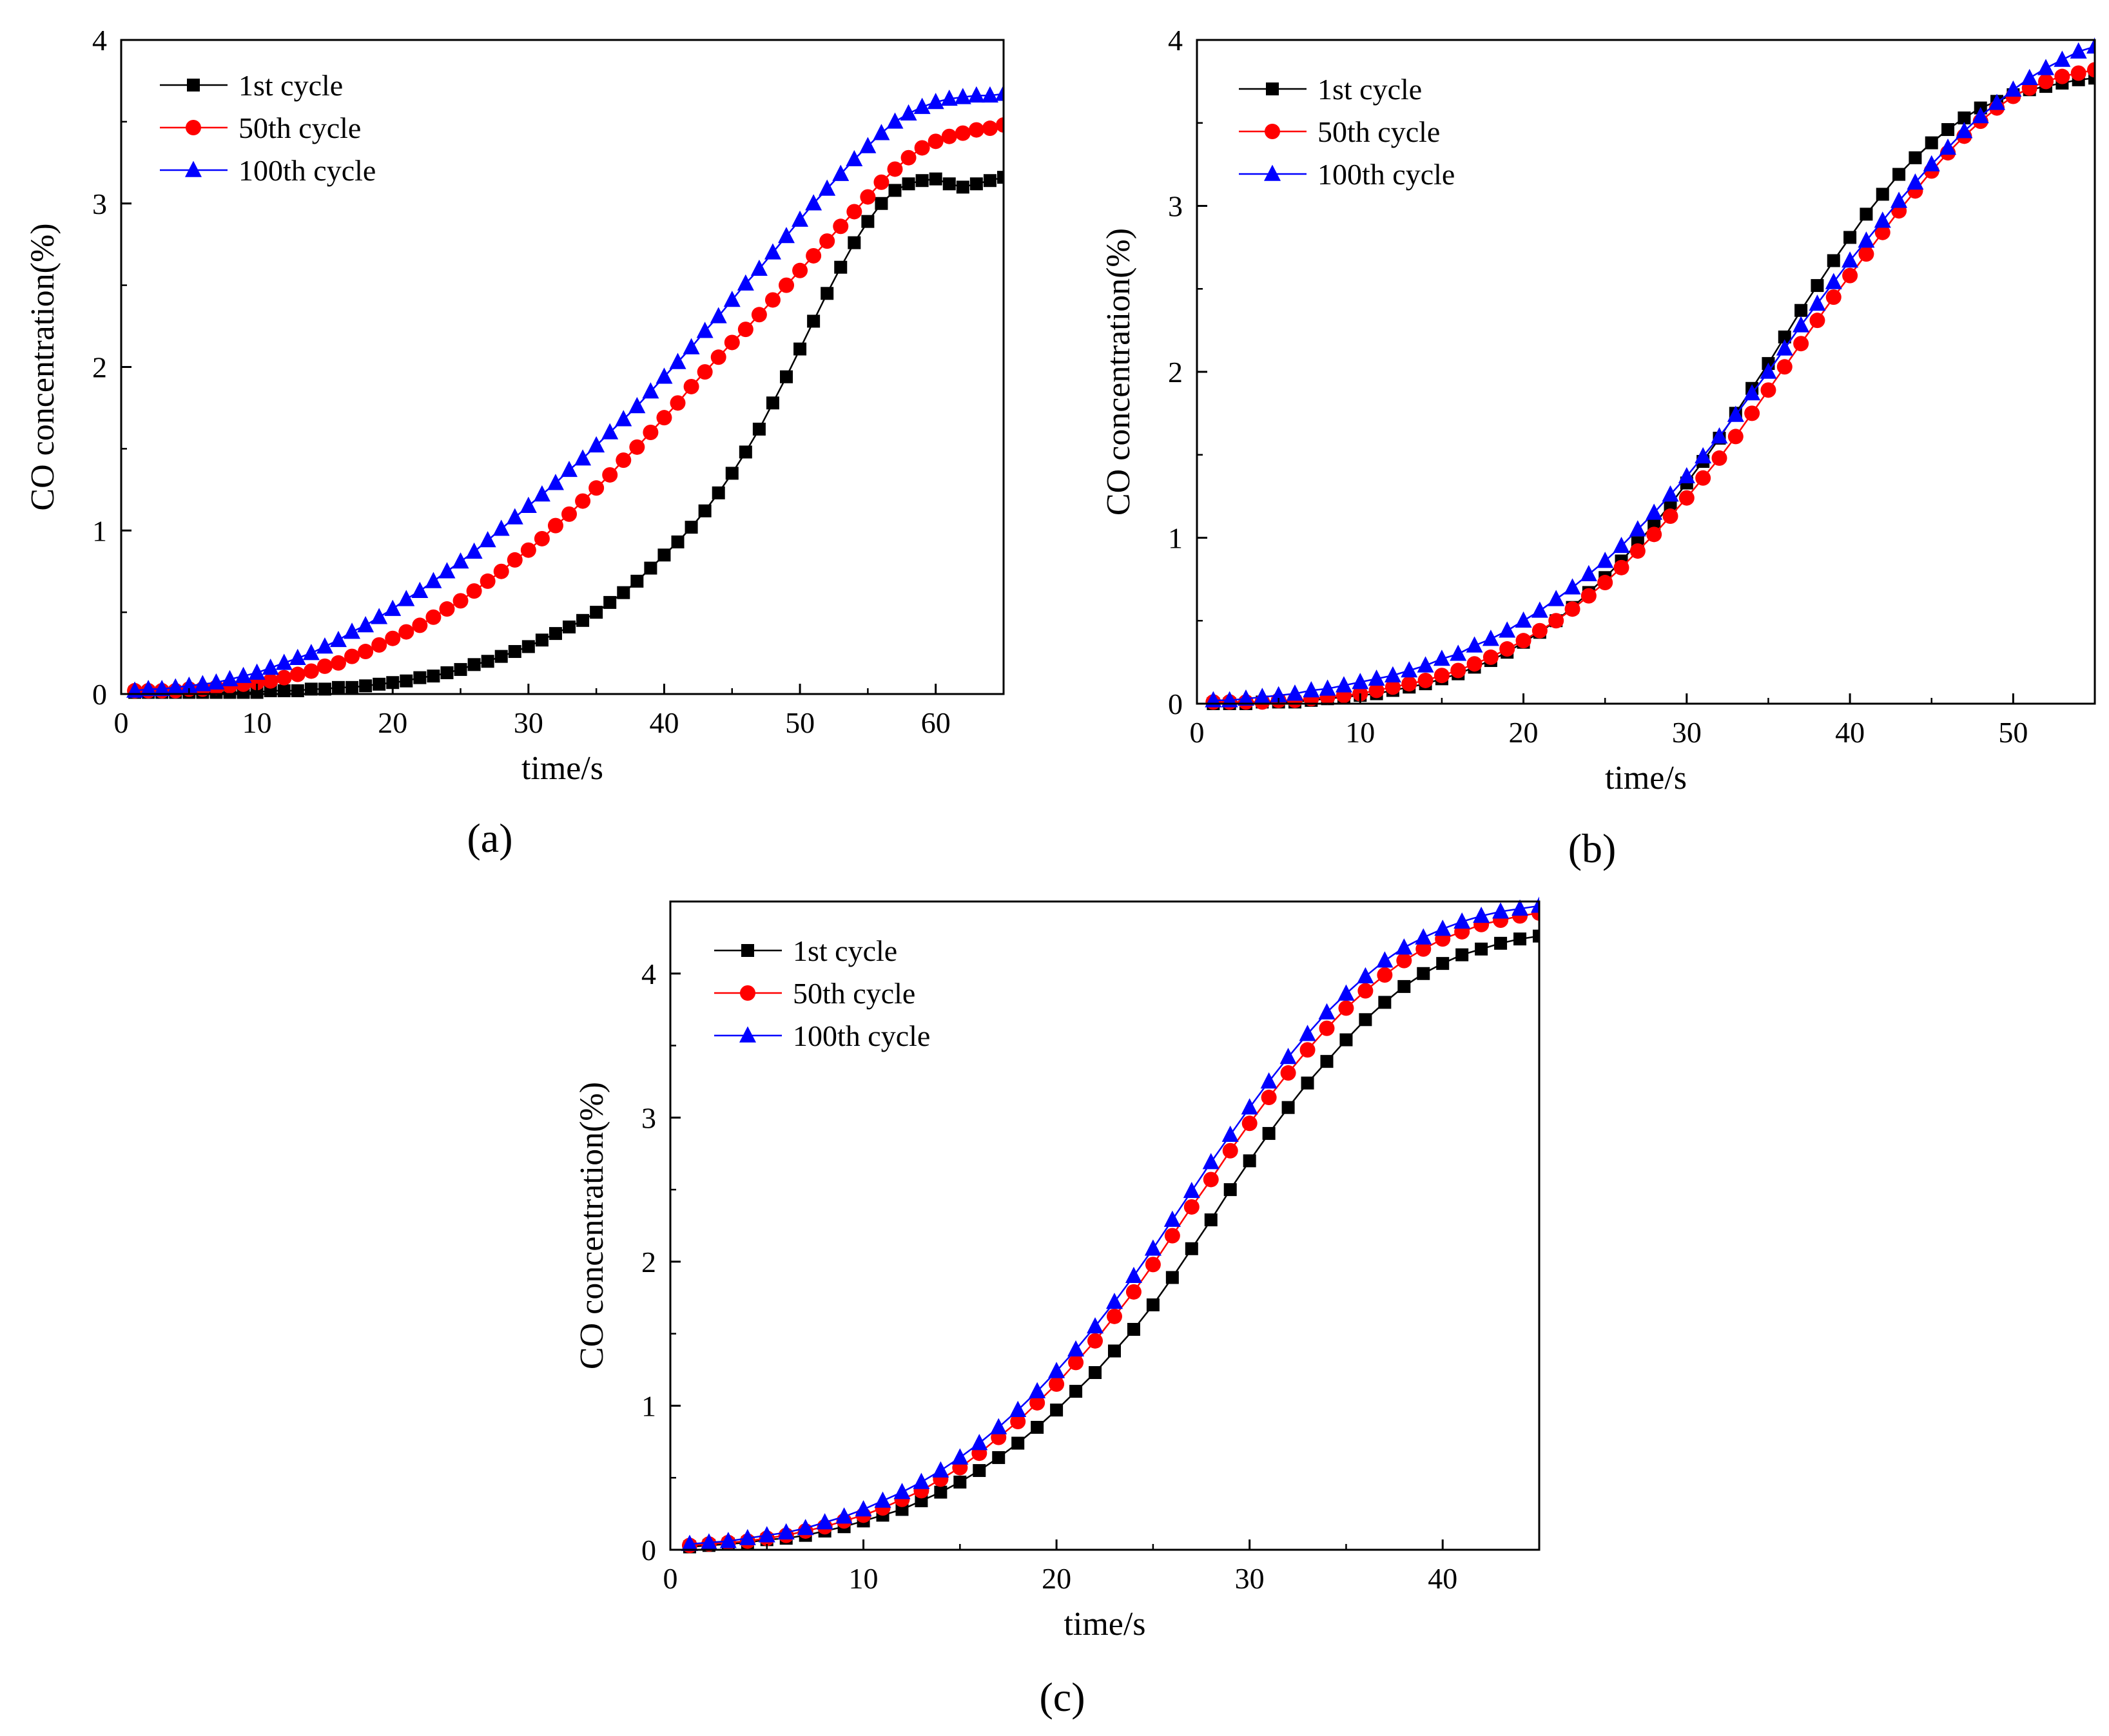 The height and width of the screenshot is (1736, 2109). I want to click on y-tick-label: 0, so click(1175, 704).